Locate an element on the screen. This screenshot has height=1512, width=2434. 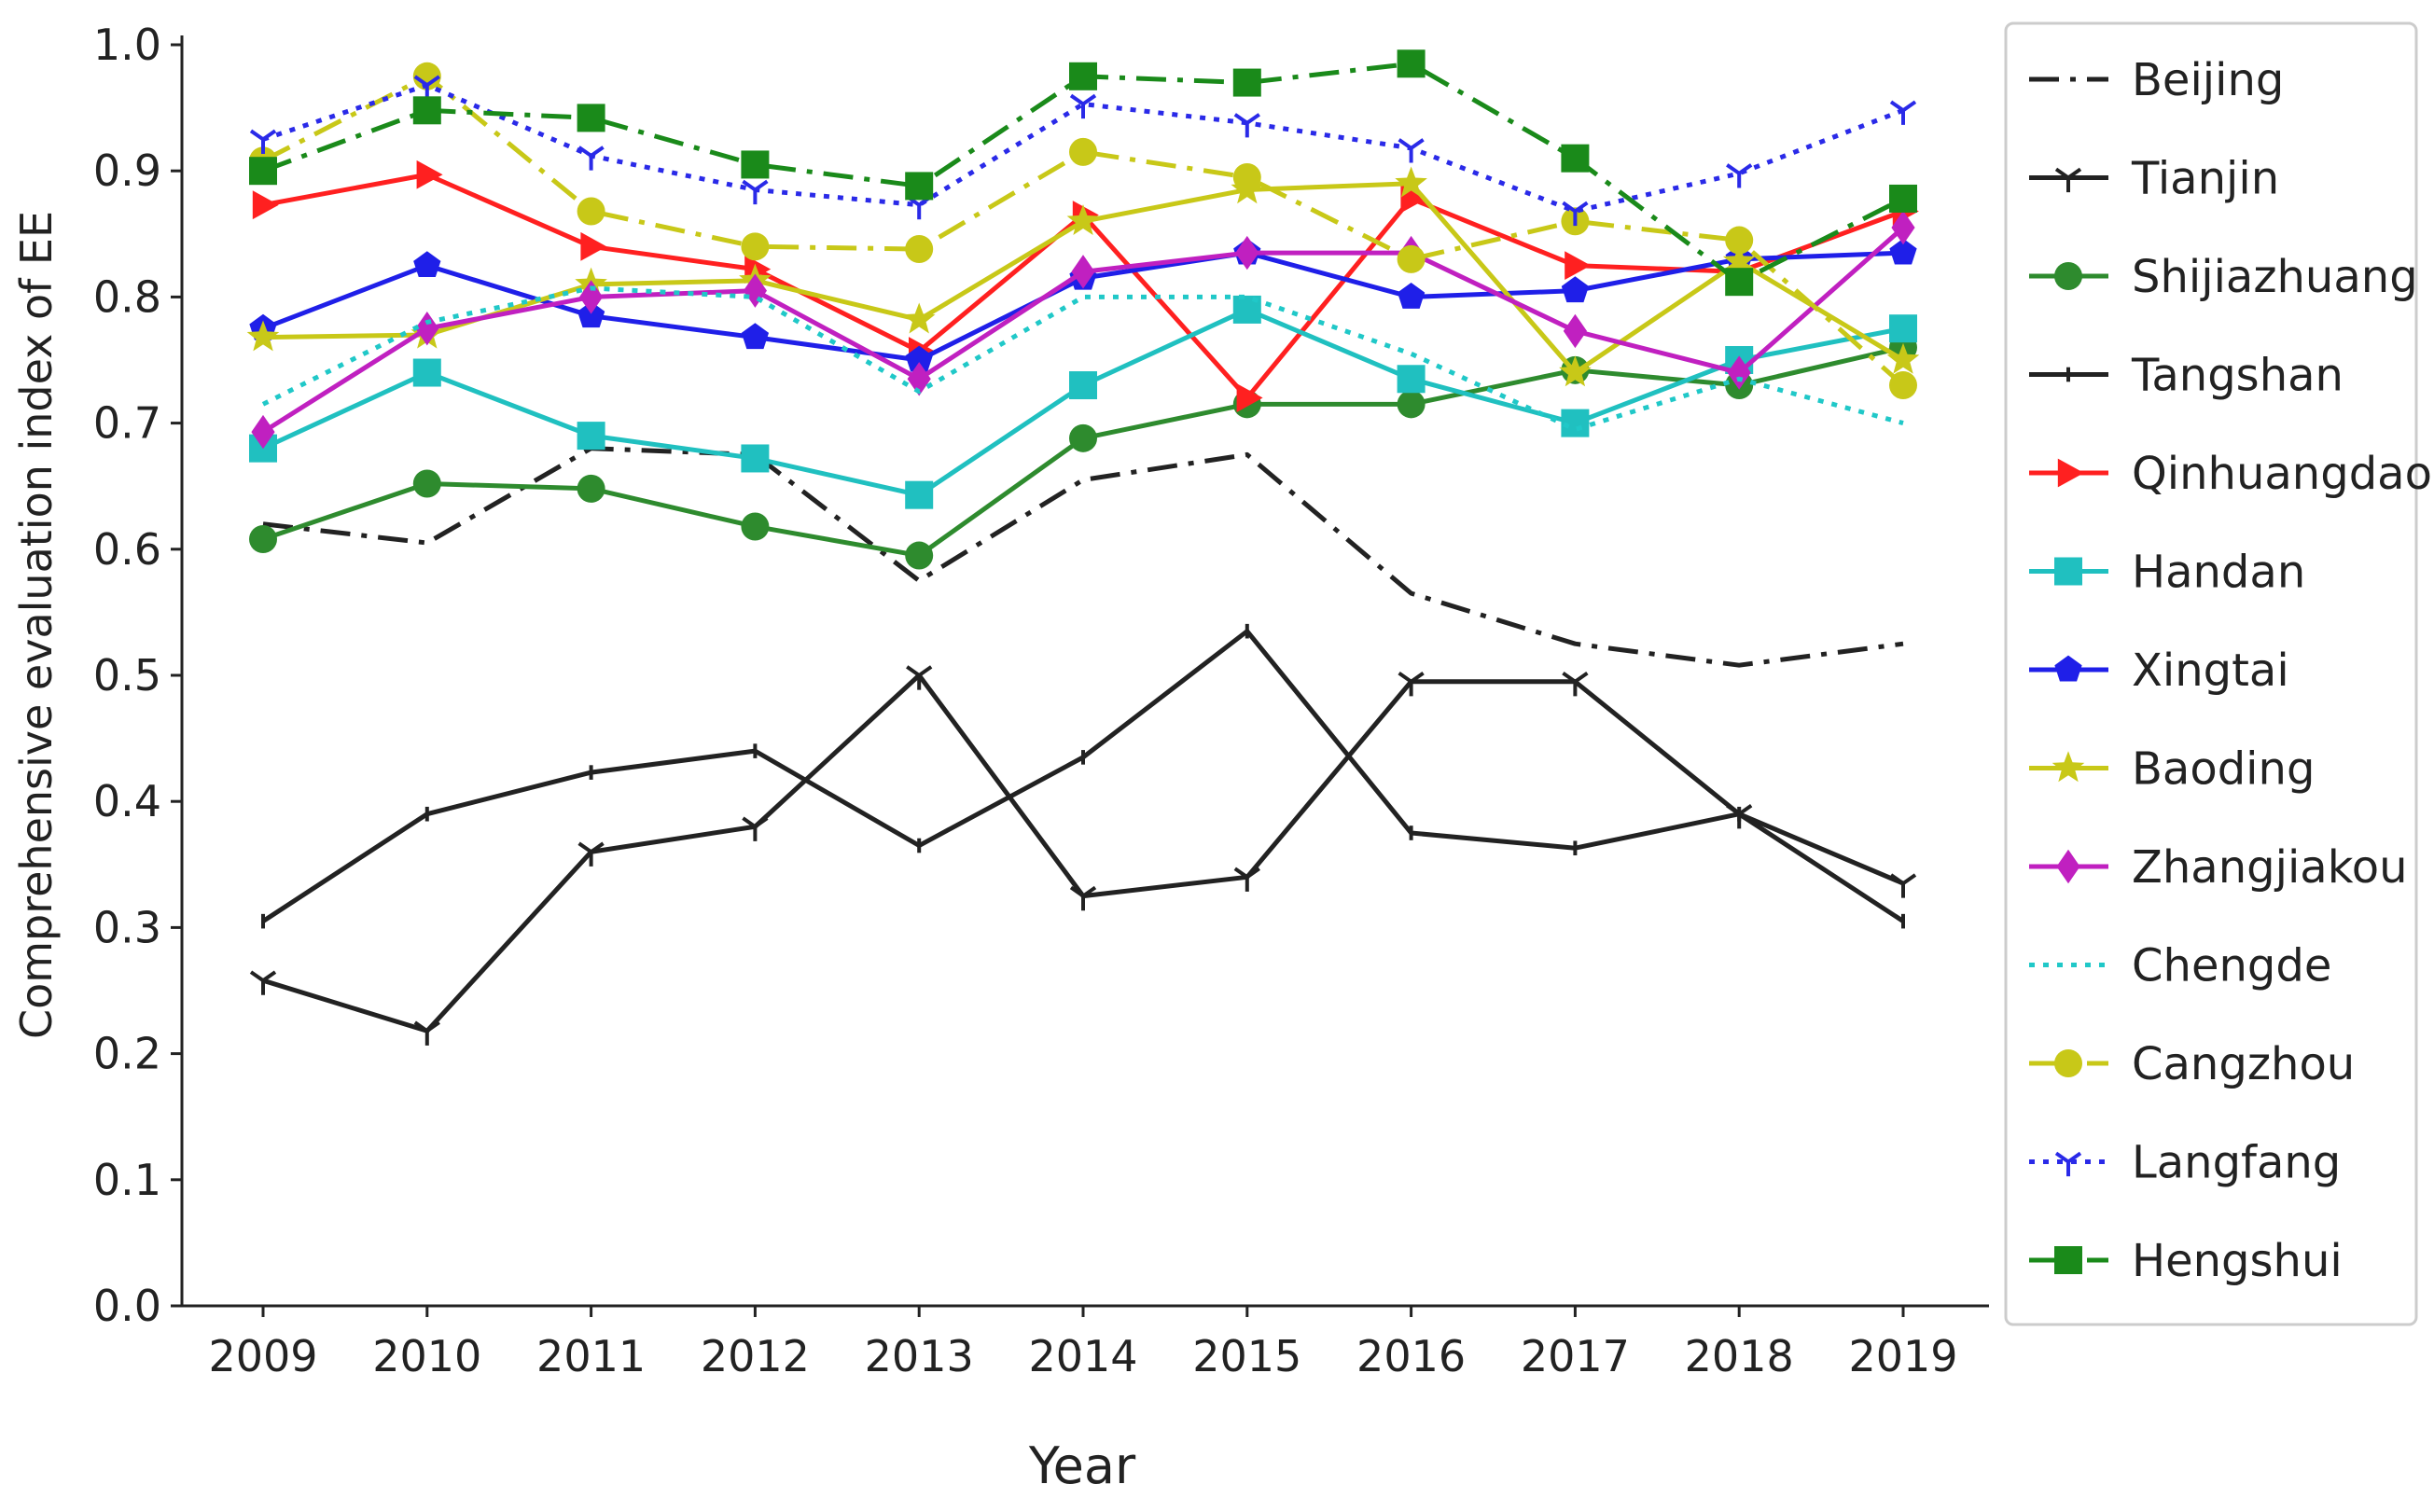
legend-label-baoding: Baoding is located at coordinates (2223, 769).